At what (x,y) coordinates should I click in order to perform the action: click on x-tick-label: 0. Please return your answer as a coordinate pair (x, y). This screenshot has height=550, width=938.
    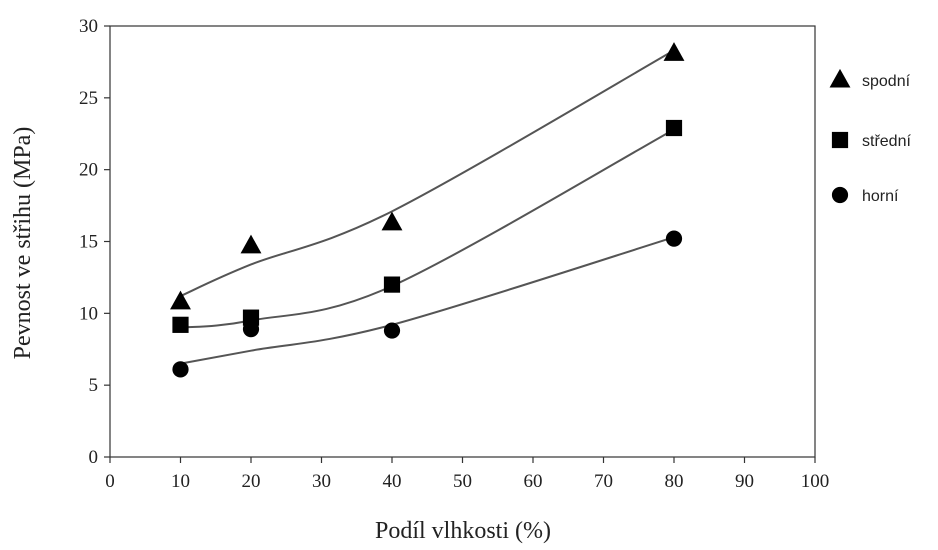
    Looking at the image, I should click on (110, 481).